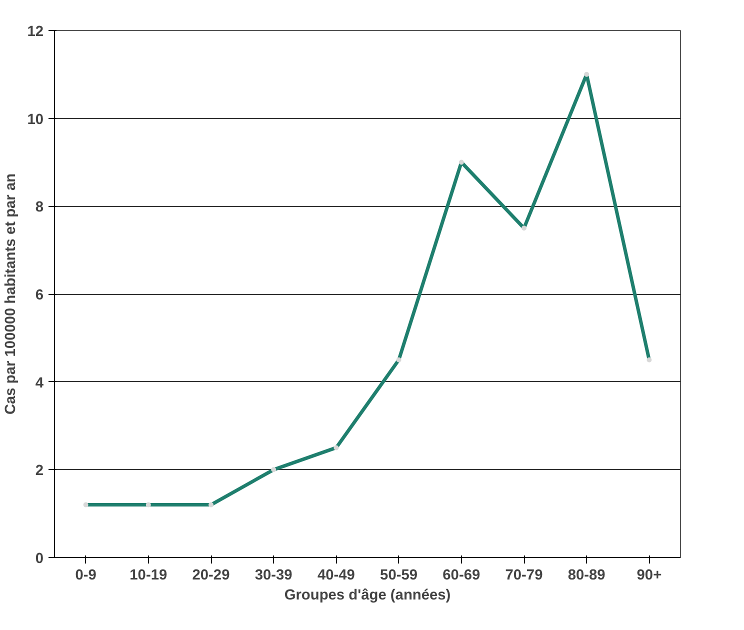 This screenshot has height=630, width=744. Describe the element at coordinates (39, 383) in the screenshot. I see `y-tick-label: 4` at that location.